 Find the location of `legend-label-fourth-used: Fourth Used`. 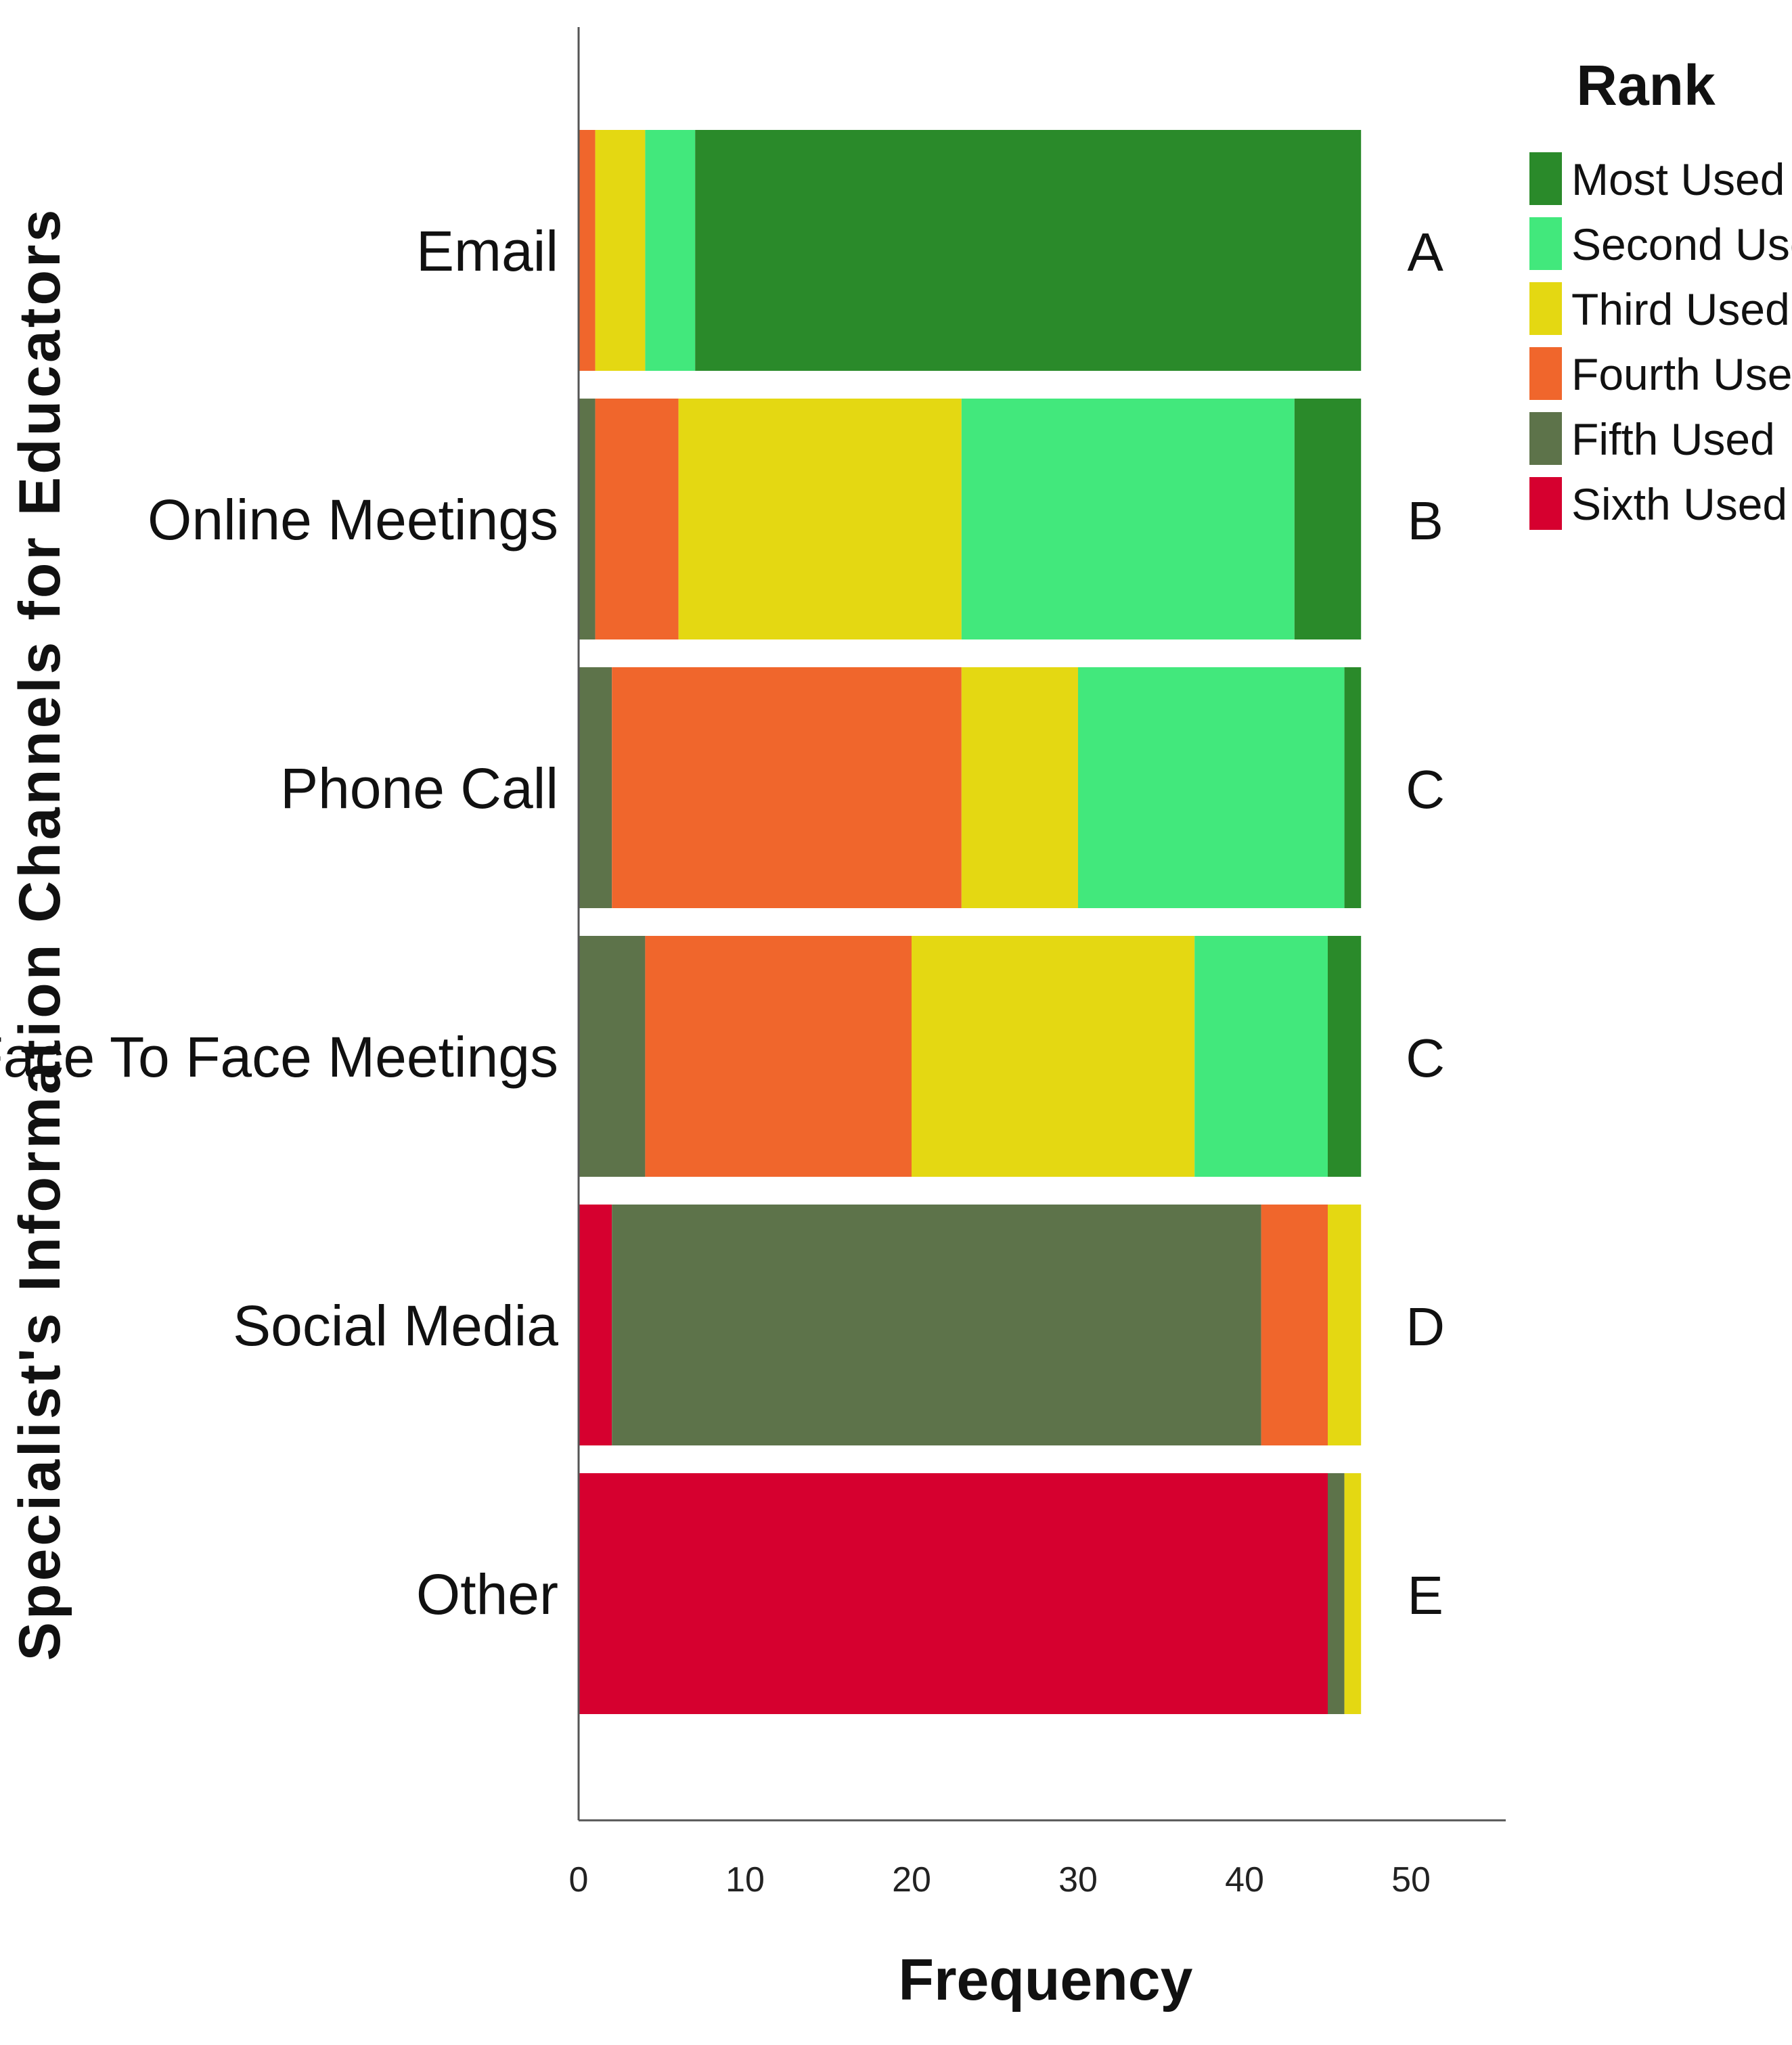

legend-label-fourth-used: Fourth Used is located at coordinates (1681, 374).